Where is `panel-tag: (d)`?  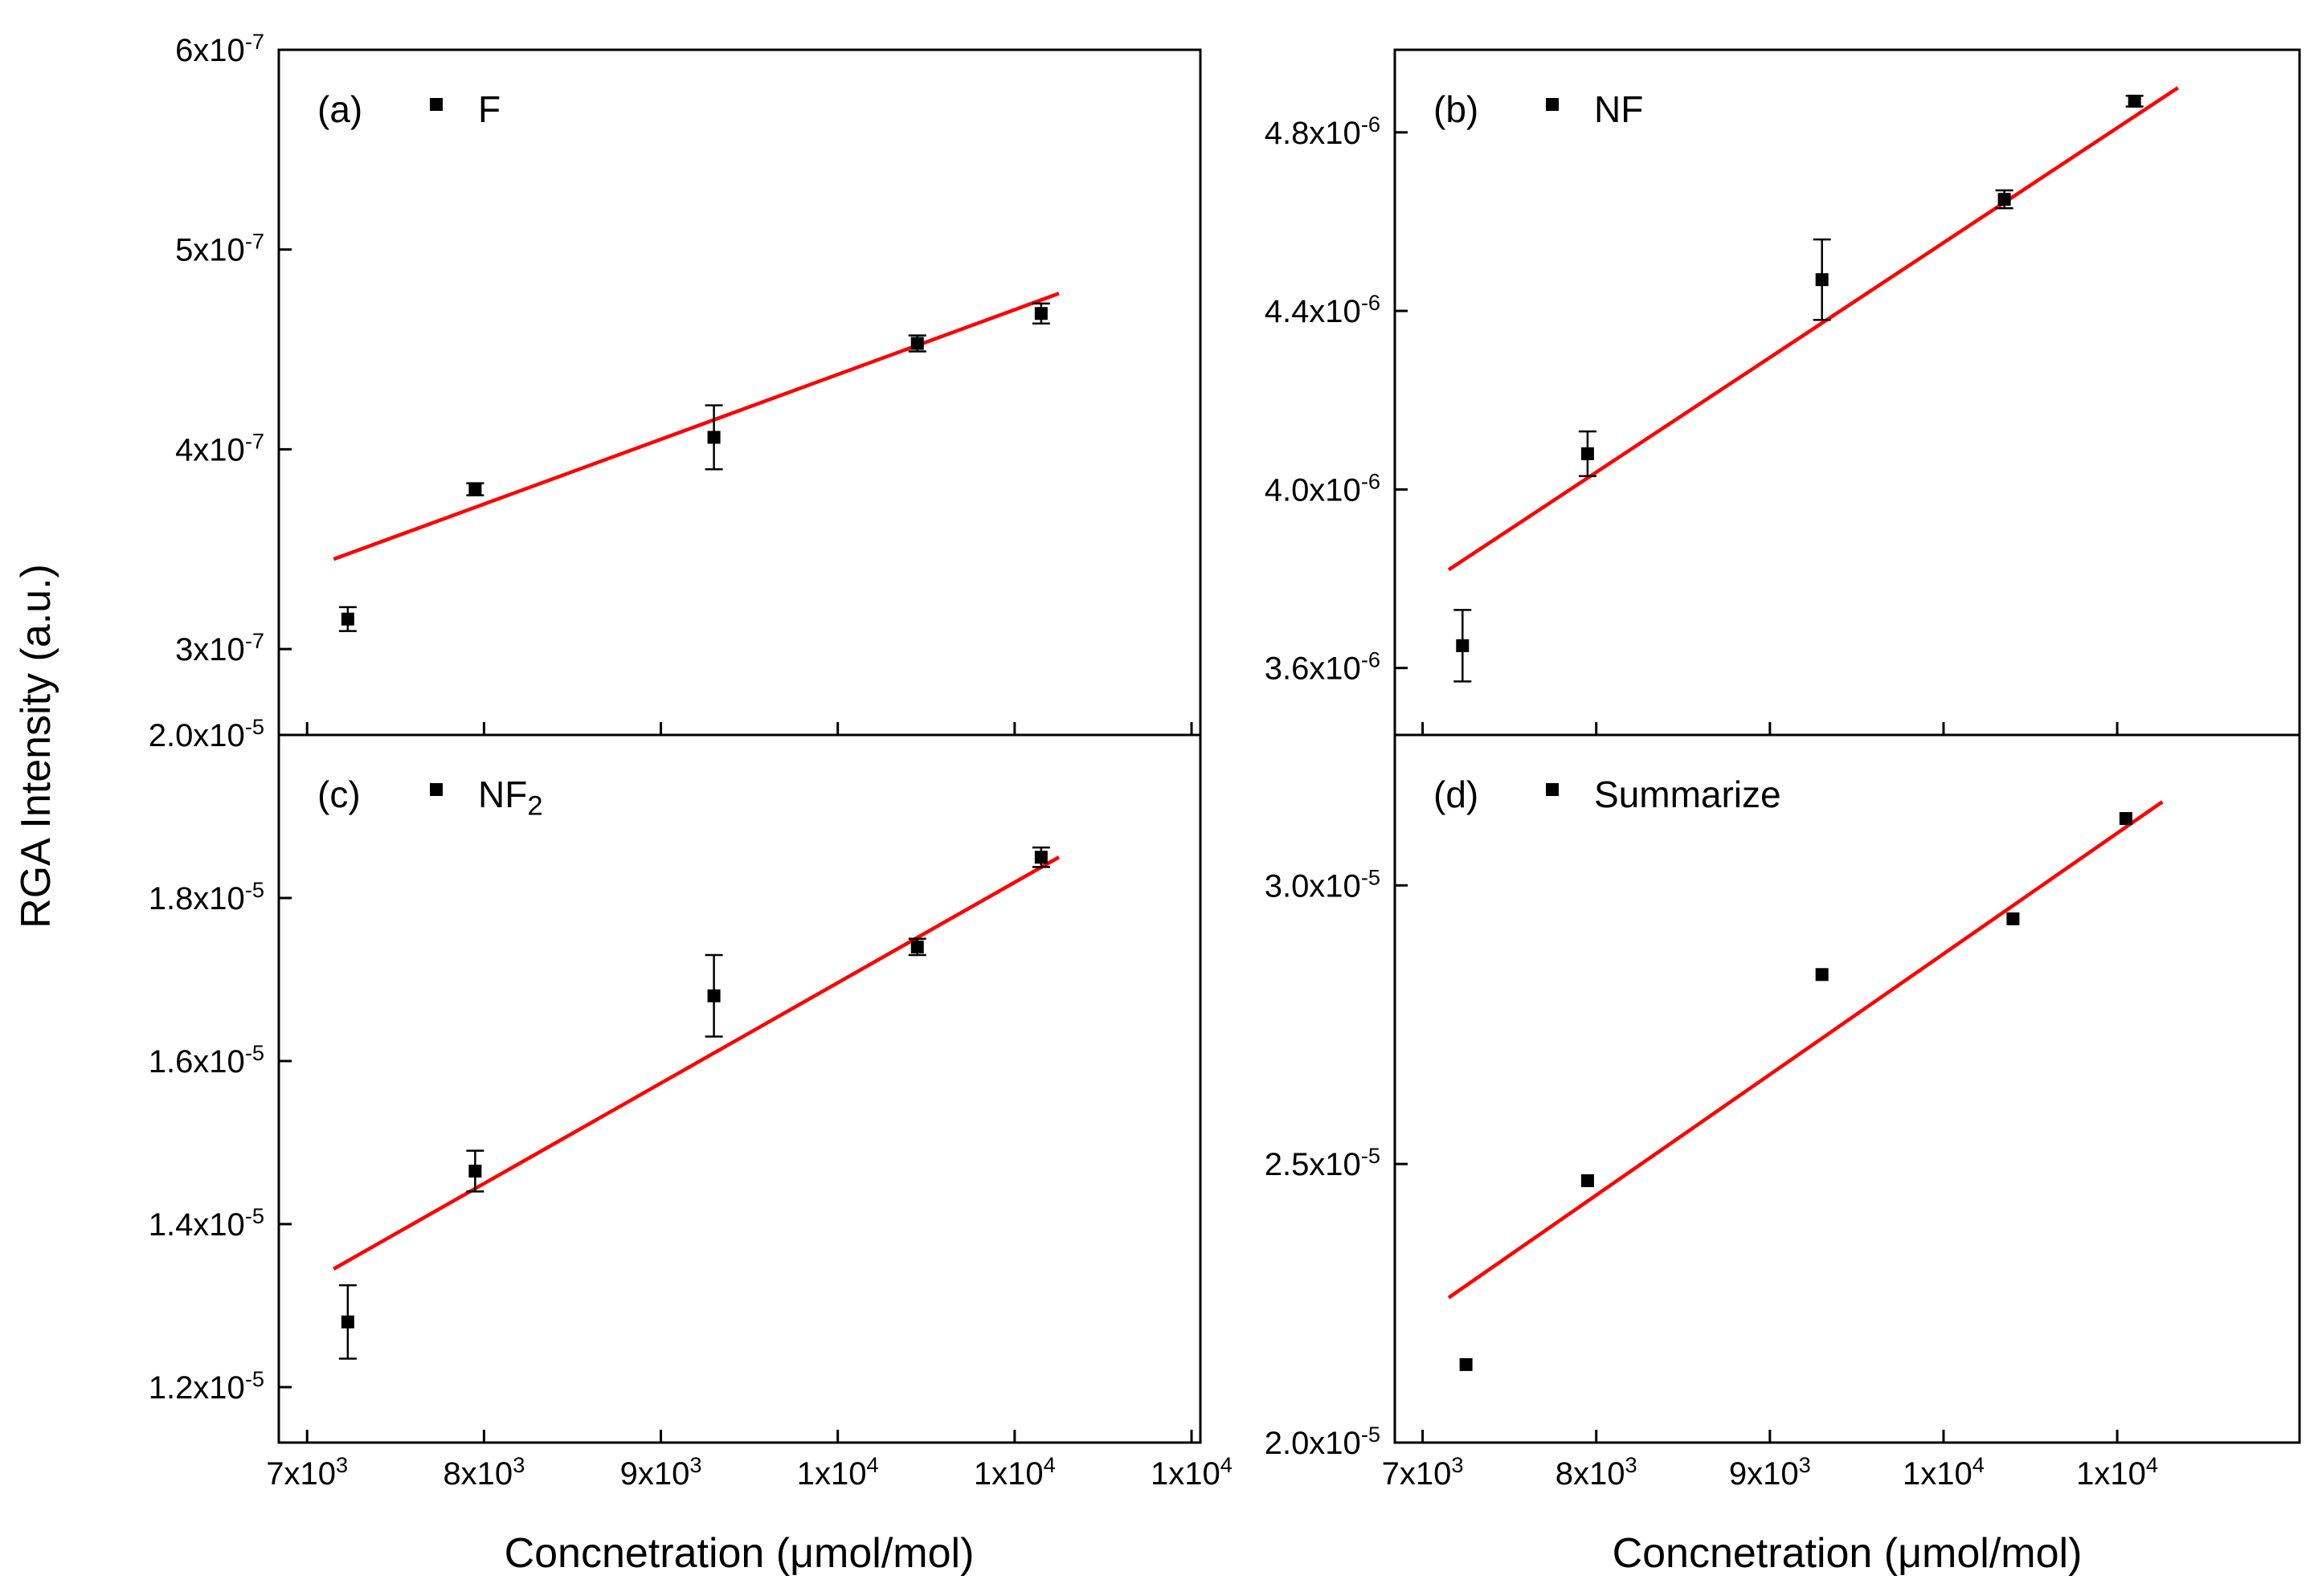 panel-tag: (d) is located at coordinates (1455, 794).